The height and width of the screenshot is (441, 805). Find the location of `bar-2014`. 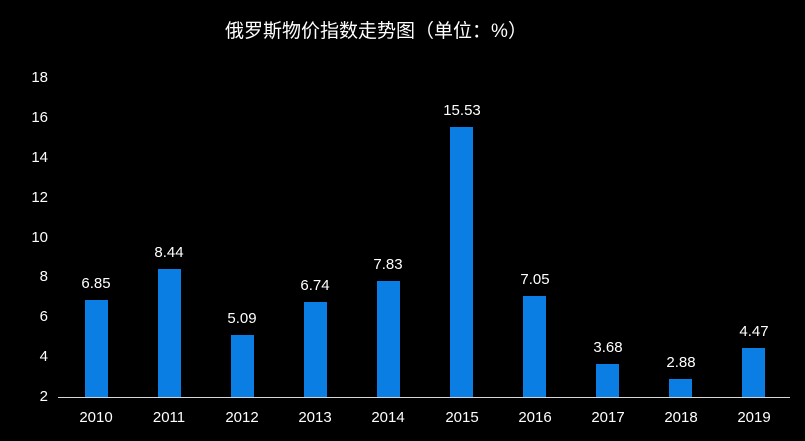

bar-2014 is located at coordinates (388, 339).